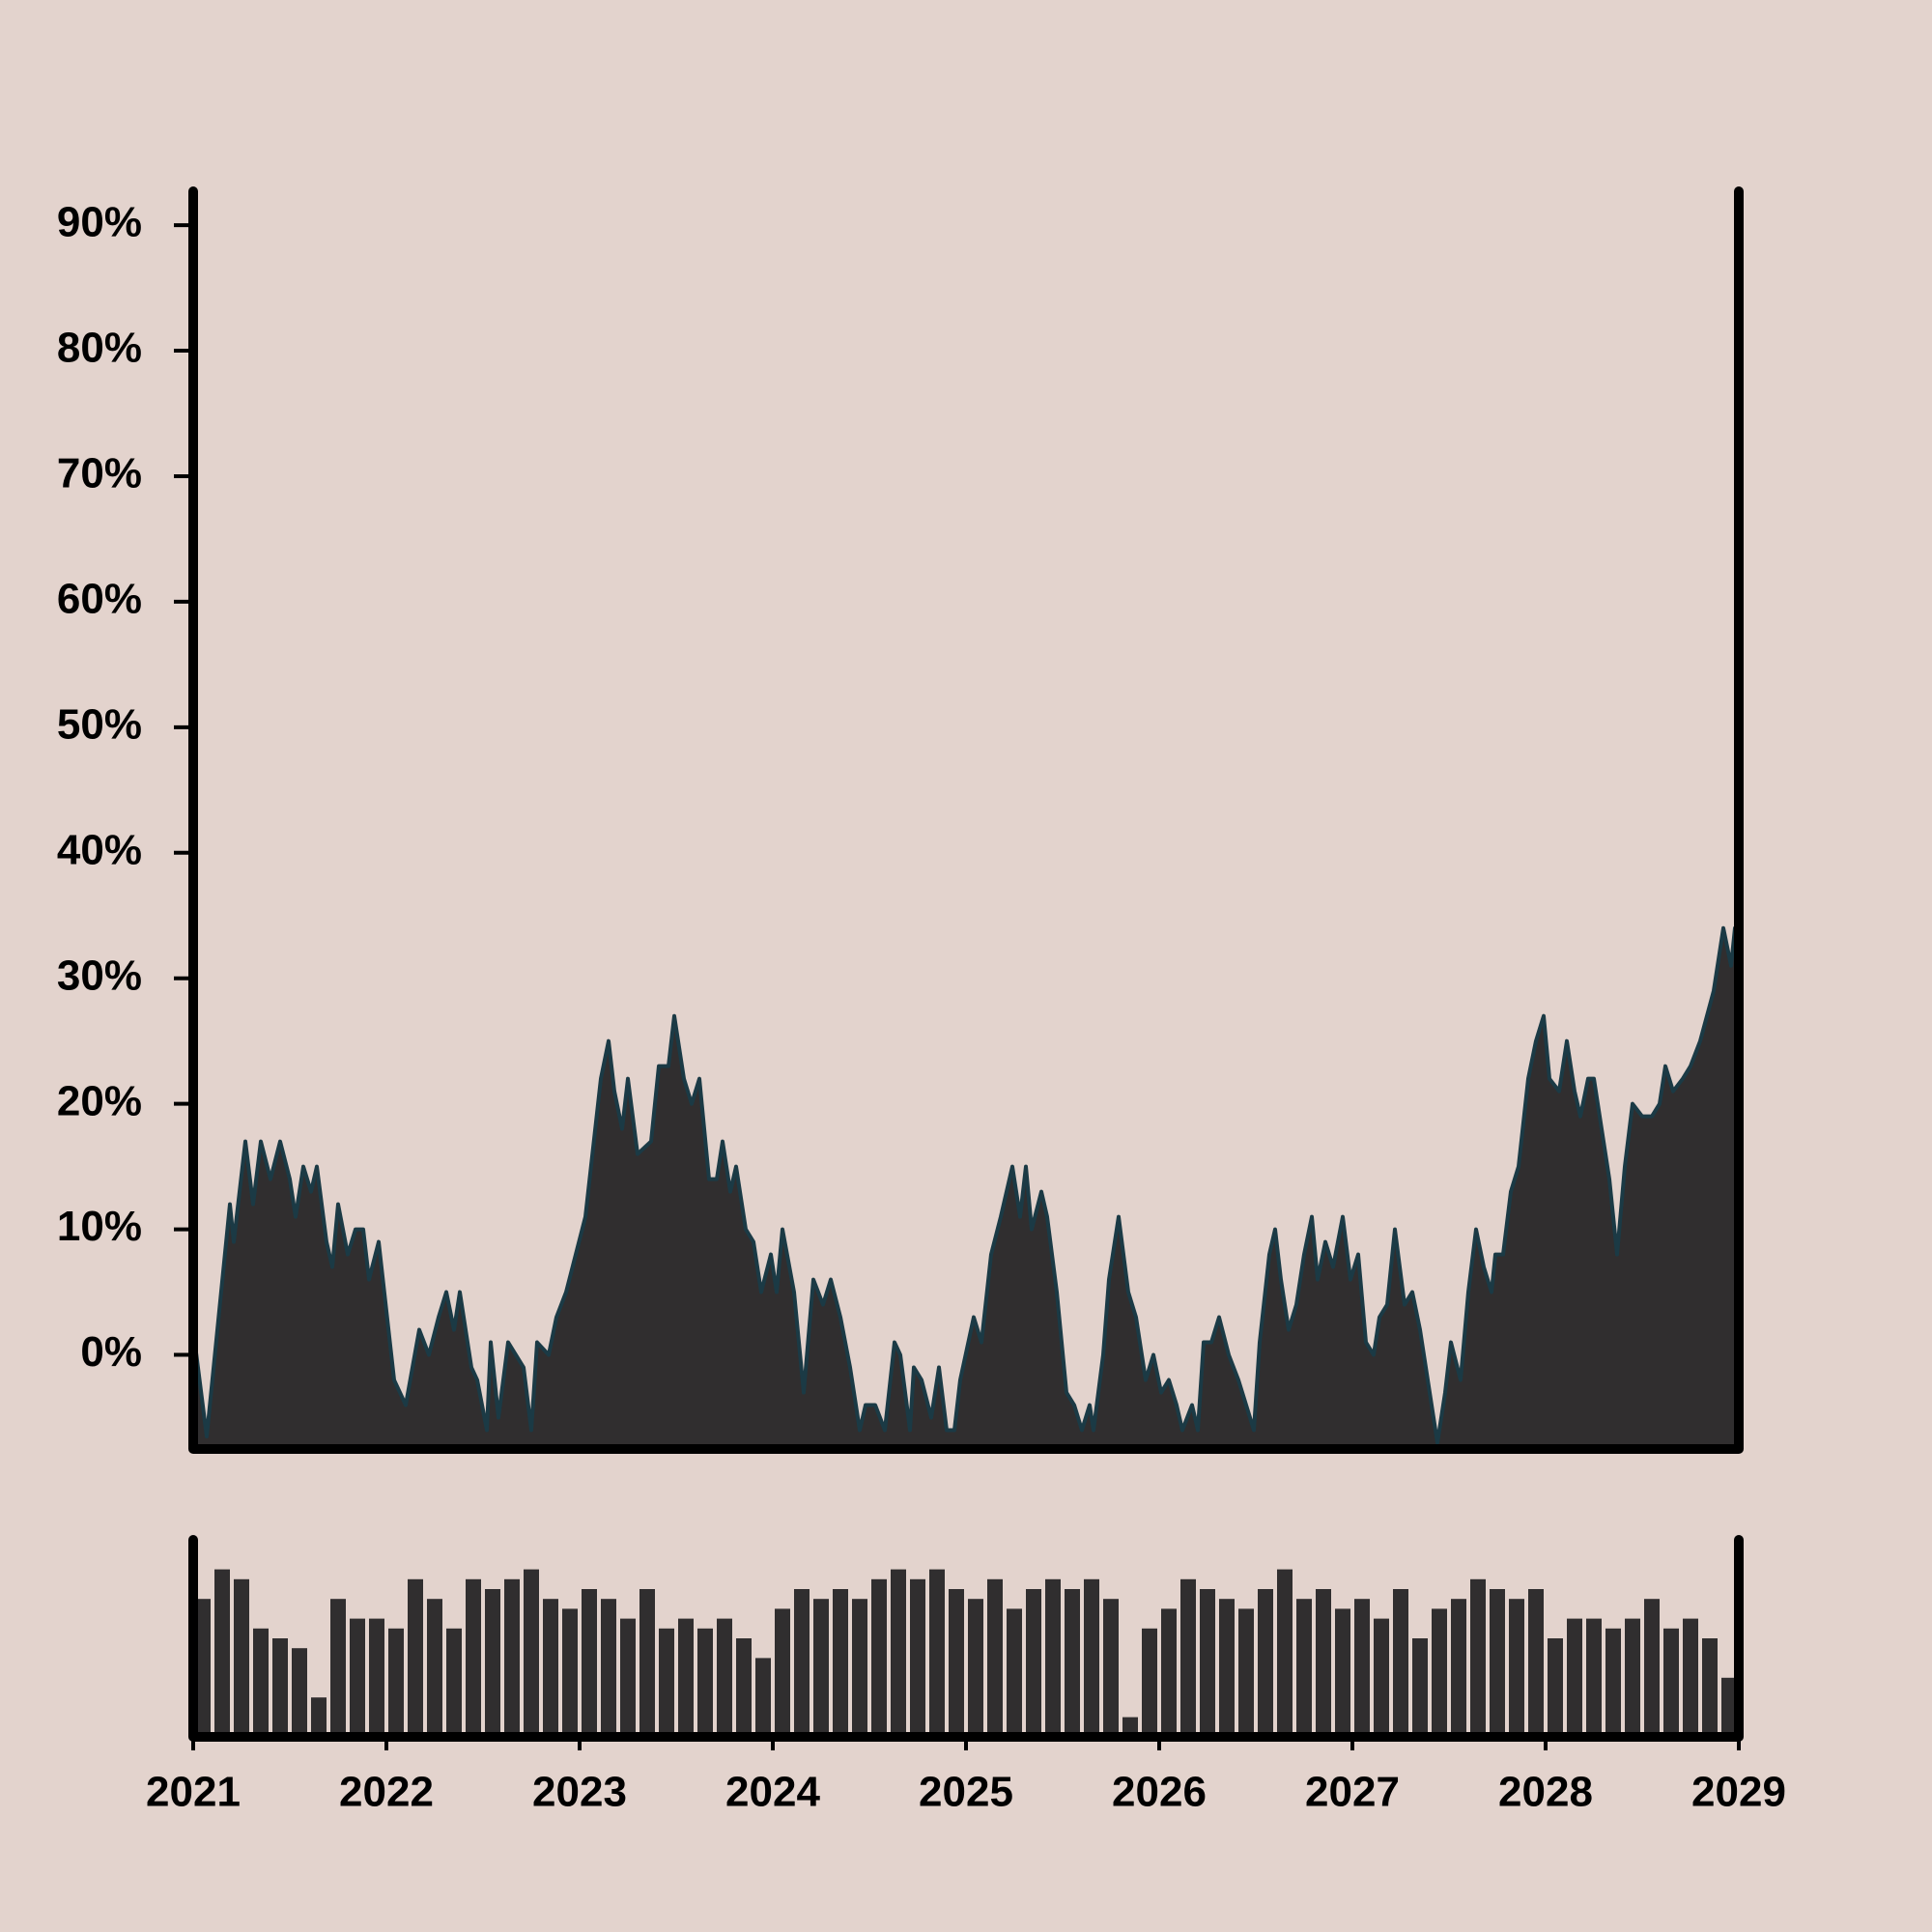 The image size is (1932, 1932). What do you see at coordinates (1352, 1792) in the screenshot?
I see `x-tick-label: 2027` at bounding box center [1352, 1792].